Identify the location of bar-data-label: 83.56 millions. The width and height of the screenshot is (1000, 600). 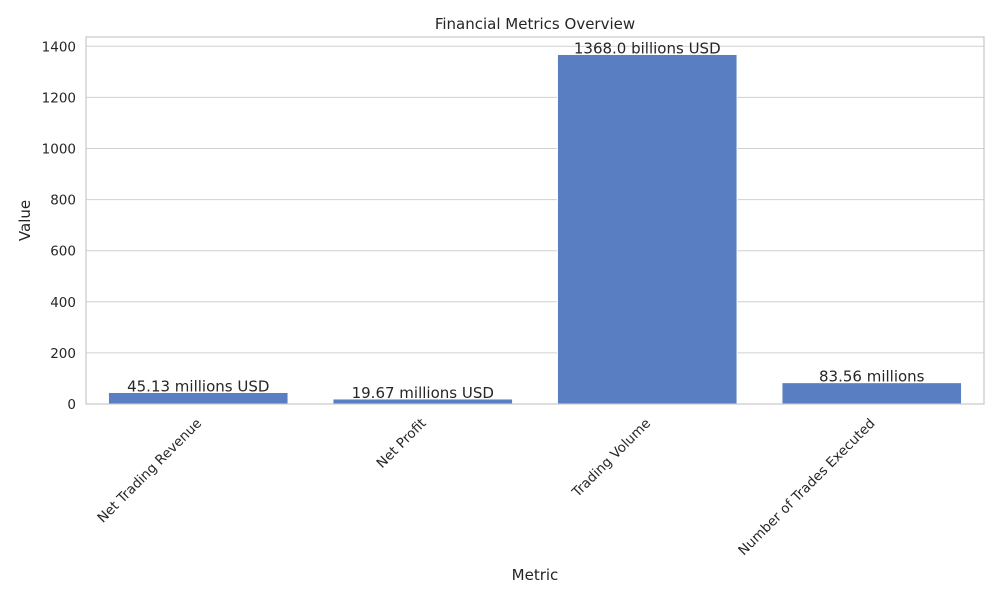
(872, 377).